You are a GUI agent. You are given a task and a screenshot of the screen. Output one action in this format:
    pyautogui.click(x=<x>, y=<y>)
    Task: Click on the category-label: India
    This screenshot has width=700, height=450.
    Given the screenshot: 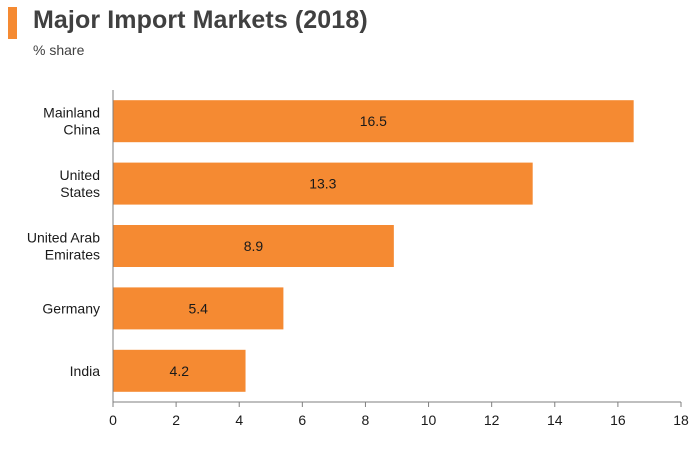 What is the action you would take?
    pyautogui.click(x=85, y=371)
    